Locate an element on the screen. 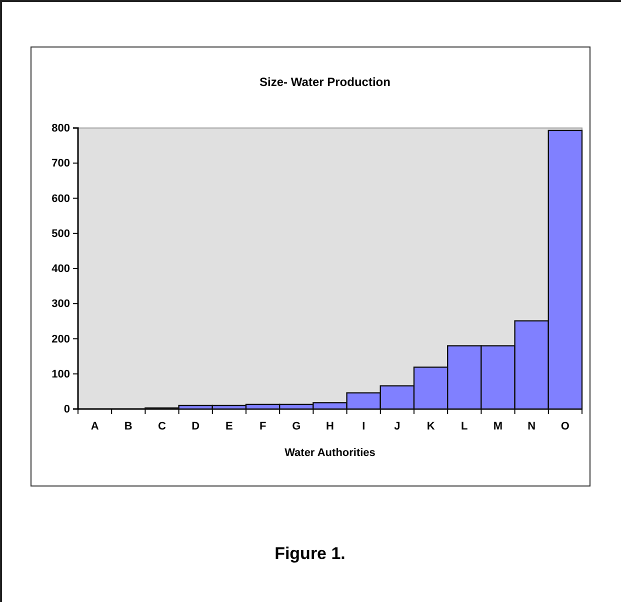 Image resolution: width=621 pixels, height=602 pixels. x-tick-label: A is located at coordinates (94, 426).